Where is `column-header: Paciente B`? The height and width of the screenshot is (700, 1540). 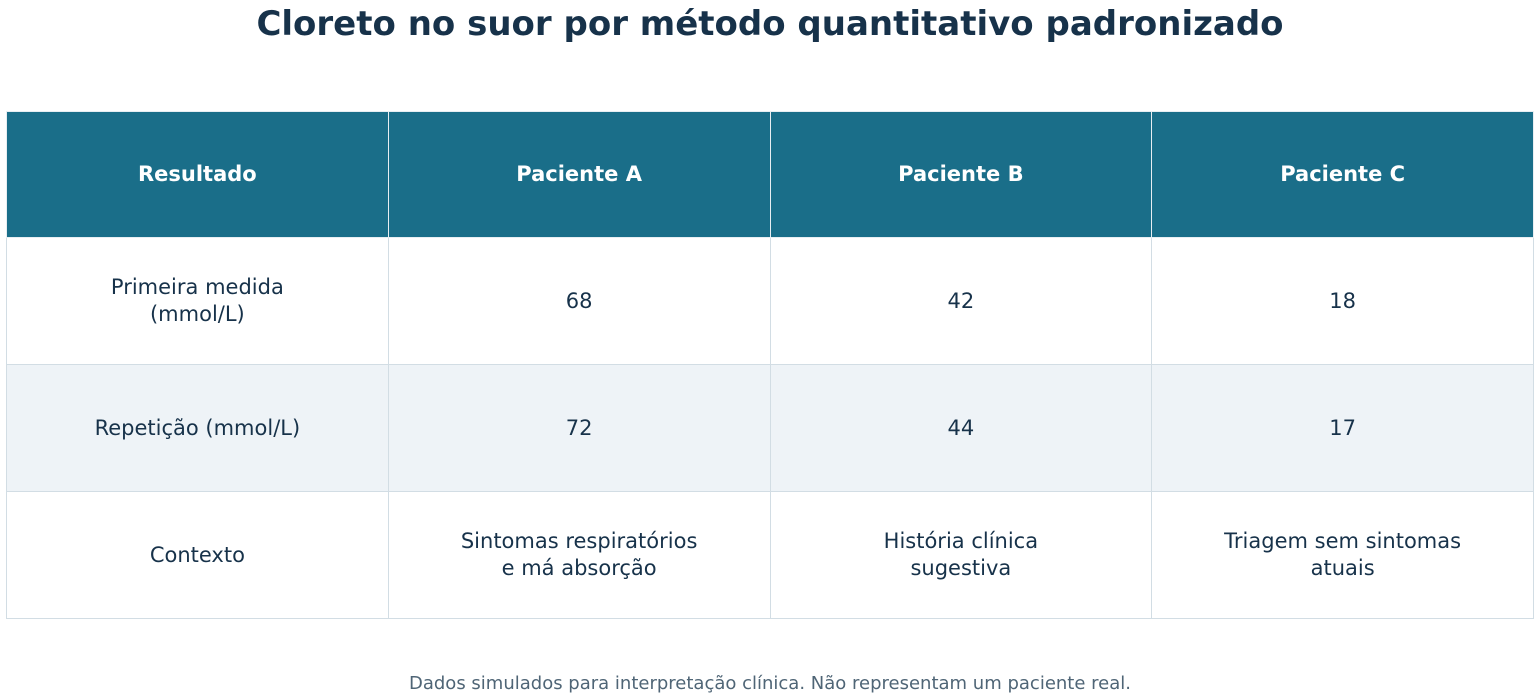 column-header: Paciente B is located at coordinates (961, 174).